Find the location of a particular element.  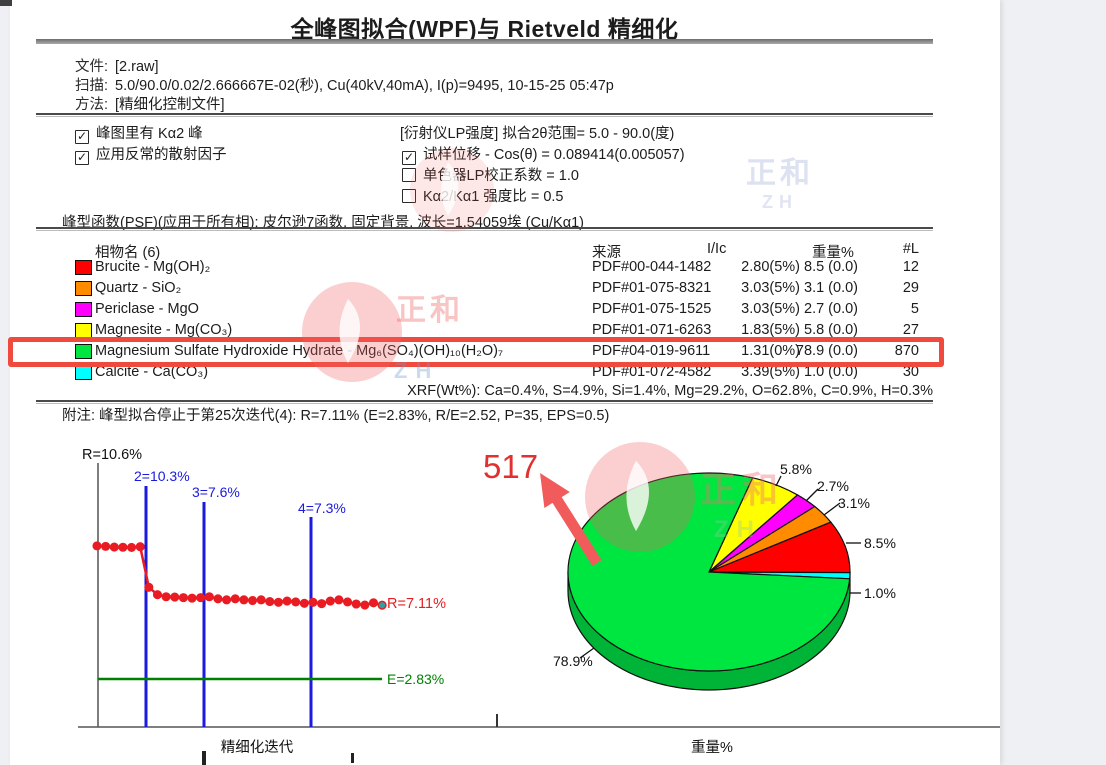

col-header-weight: 重量% is located at coordinates (833, 253).